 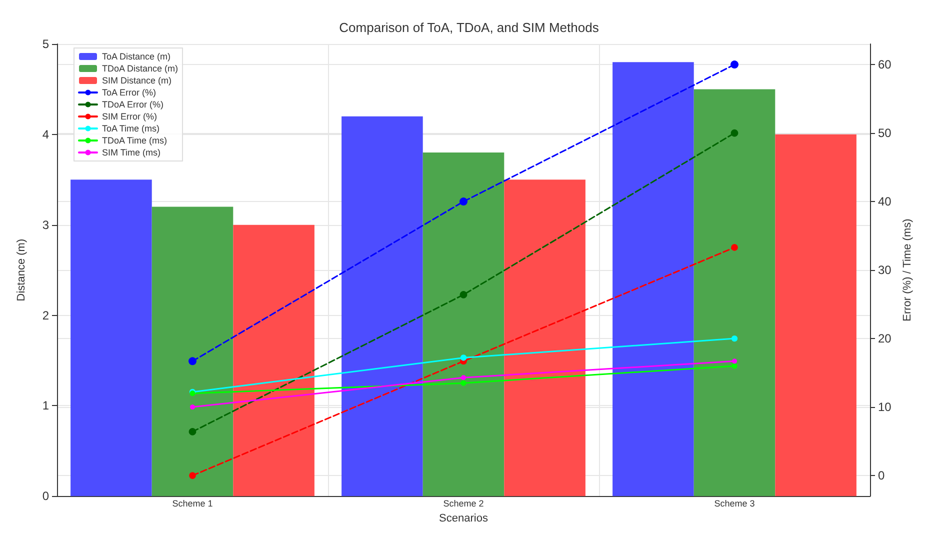 I want to click on legend-label: SIM Time (ms), so click(x=131, y=153).